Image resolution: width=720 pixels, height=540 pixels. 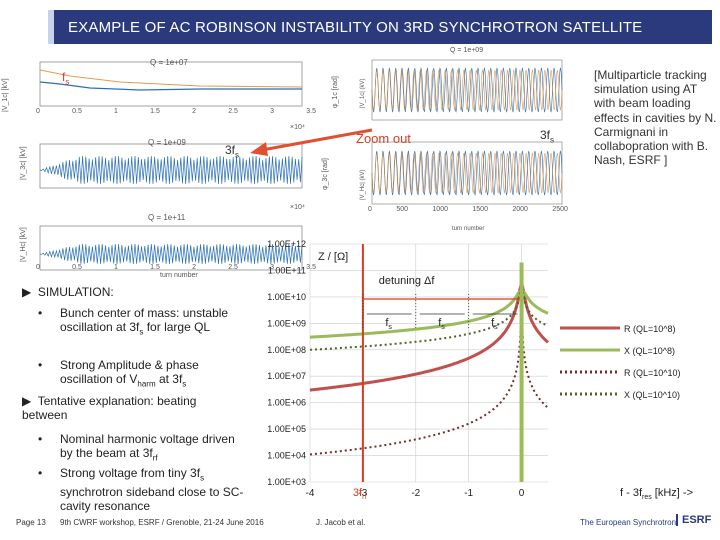 What do you see at coordinates (522, 493) in the screenshot?
I see `x-tick-4: 0` at bounding box center [522, 493].